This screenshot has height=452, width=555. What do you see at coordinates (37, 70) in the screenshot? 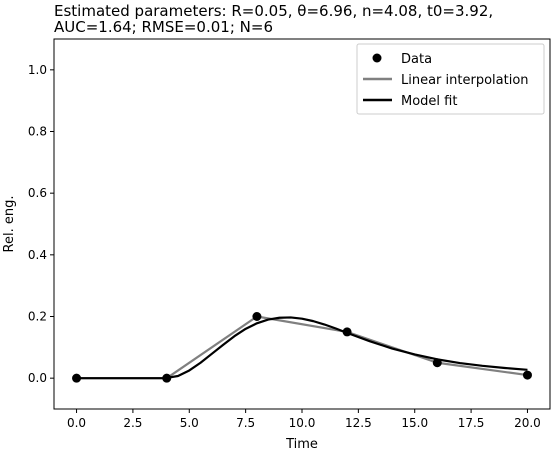
I see `y-tick-label: 1.0` at bounding box center [37, 70].